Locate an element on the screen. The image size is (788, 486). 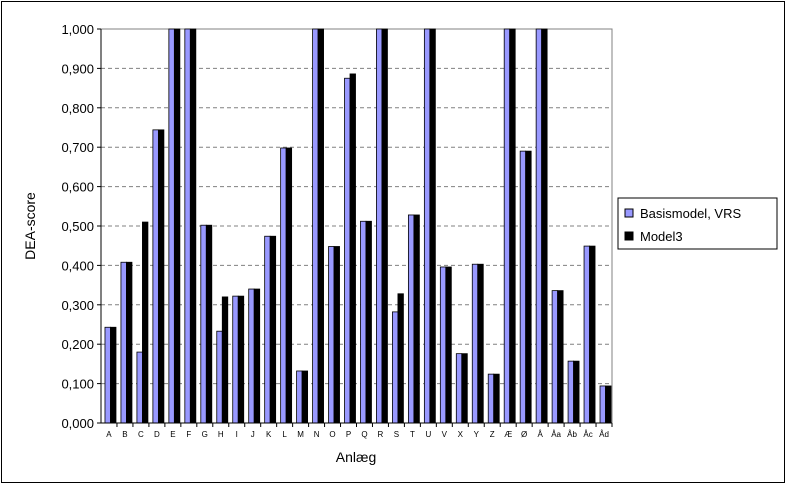
bar-basismodel-I is located at coordinates (235, 359).